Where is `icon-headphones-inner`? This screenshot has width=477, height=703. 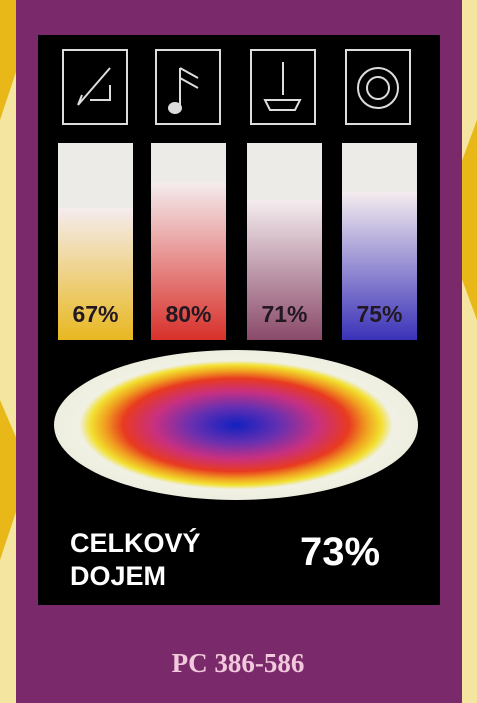 icon-headphones-inner is located at coordinates (378, 88).